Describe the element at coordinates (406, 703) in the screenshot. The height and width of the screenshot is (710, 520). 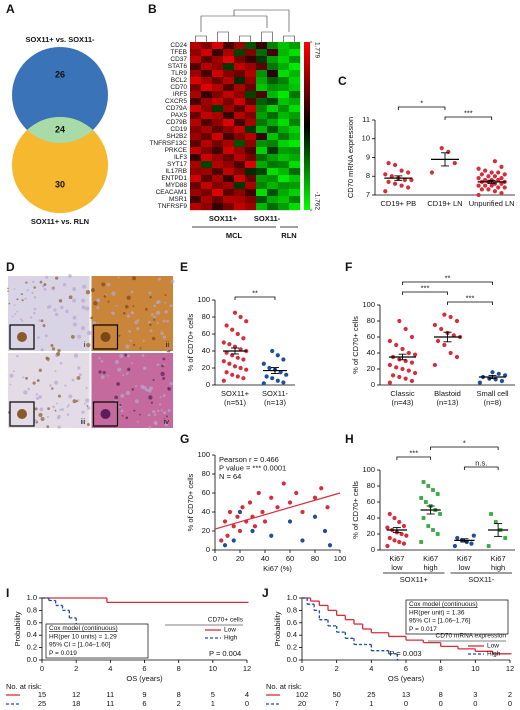
I see `at-risk-count: 0` at that location.